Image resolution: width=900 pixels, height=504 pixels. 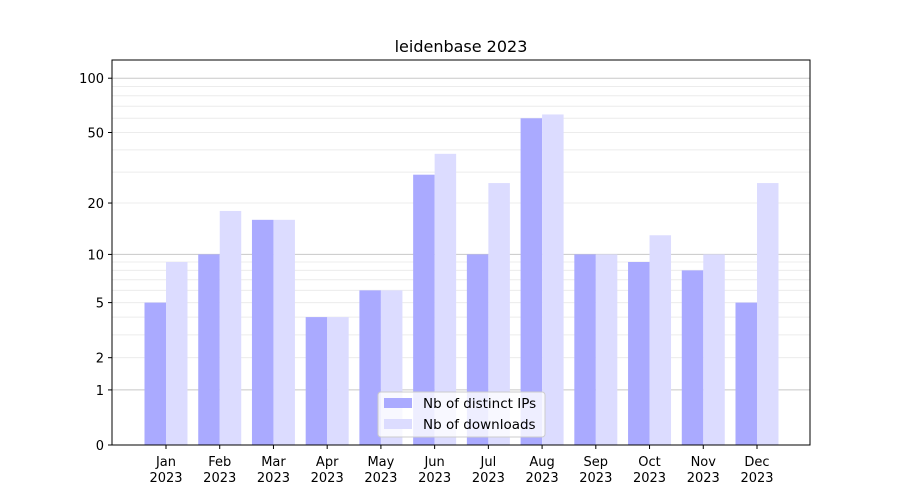 What do you see at coordinates (273, 470) in the screenshot?
I see `x-tick-label: Mar 2023` at bounding box center [273, 470].